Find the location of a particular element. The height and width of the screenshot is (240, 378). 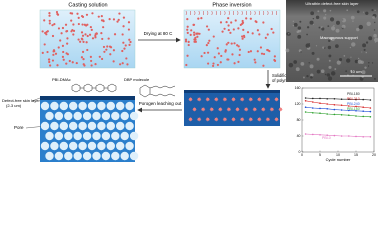

x-tick-label: 15 is located at coordinates (356, 155).